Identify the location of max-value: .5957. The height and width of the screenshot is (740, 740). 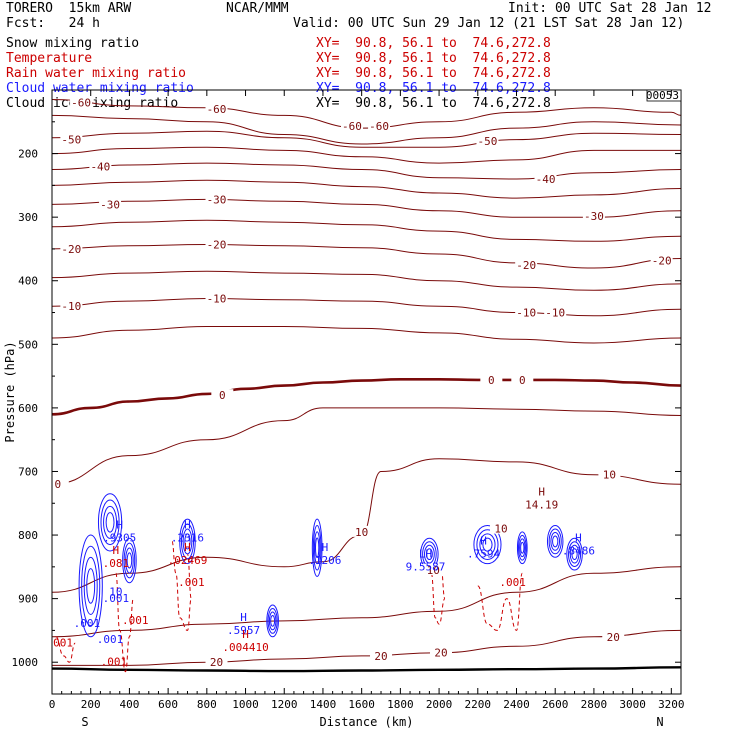
(243, 630).